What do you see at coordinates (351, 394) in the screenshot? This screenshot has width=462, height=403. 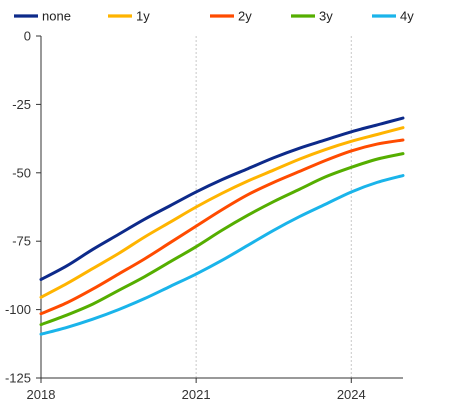 I see `x-tick-label: 2024` at bounding box center [351, 394].